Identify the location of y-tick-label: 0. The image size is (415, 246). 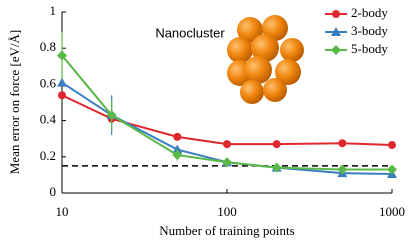
(53, 191).